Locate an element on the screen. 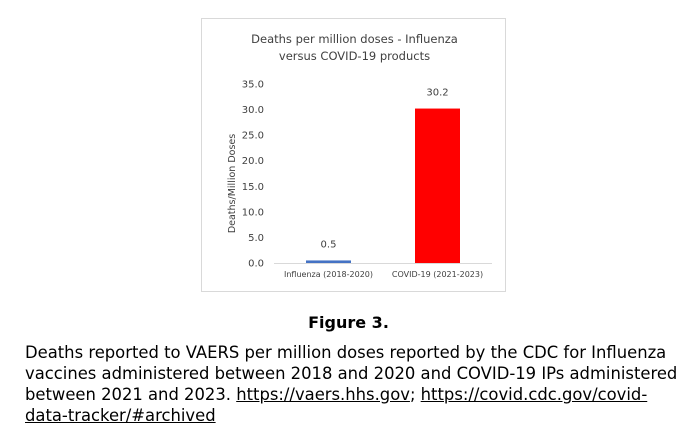 The height and width of the screenshot is (439, 697). y-tick-label: 30.0 is located at coordinates (253, 110).